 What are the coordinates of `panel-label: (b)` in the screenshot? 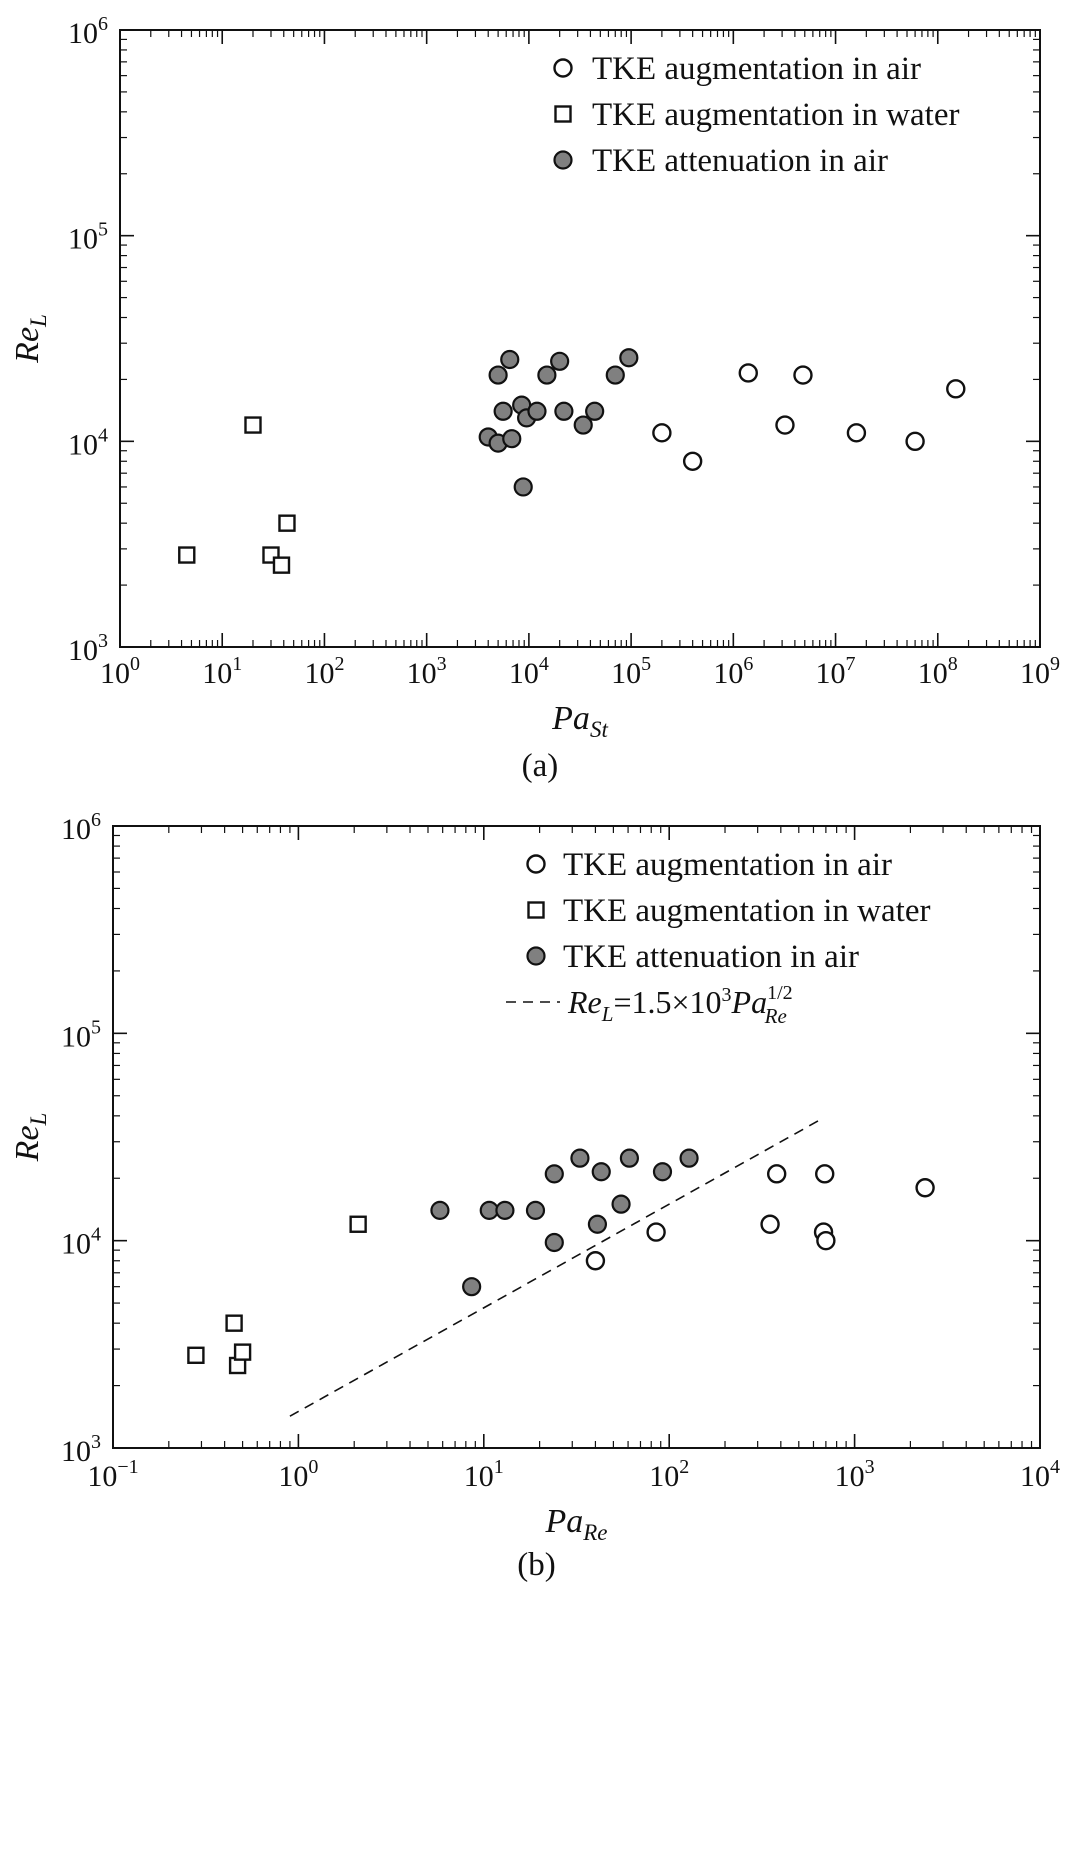 It's located at (536, 1565).